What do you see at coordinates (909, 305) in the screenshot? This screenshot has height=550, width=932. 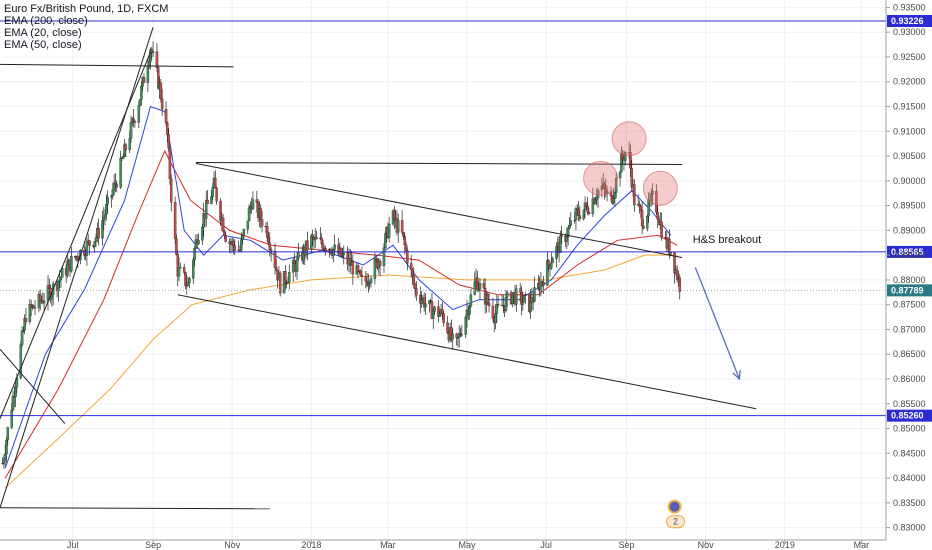 I see `price-tick-label: 0.87500` at bounding box center [909, 305].